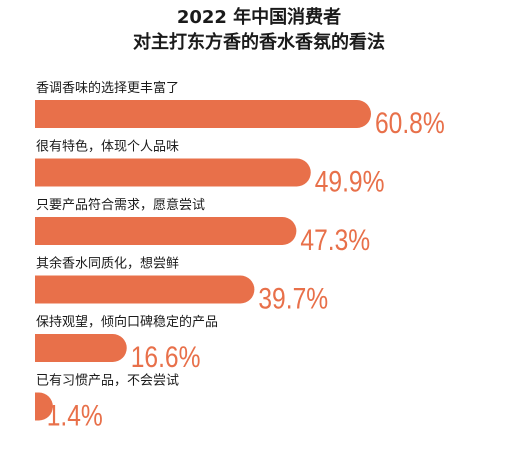 The height and width of the screenshot is (449, 518). Describe the element at coordinates (166, 357) in the screenshot. I see `data-label: 16.6%` at that location.